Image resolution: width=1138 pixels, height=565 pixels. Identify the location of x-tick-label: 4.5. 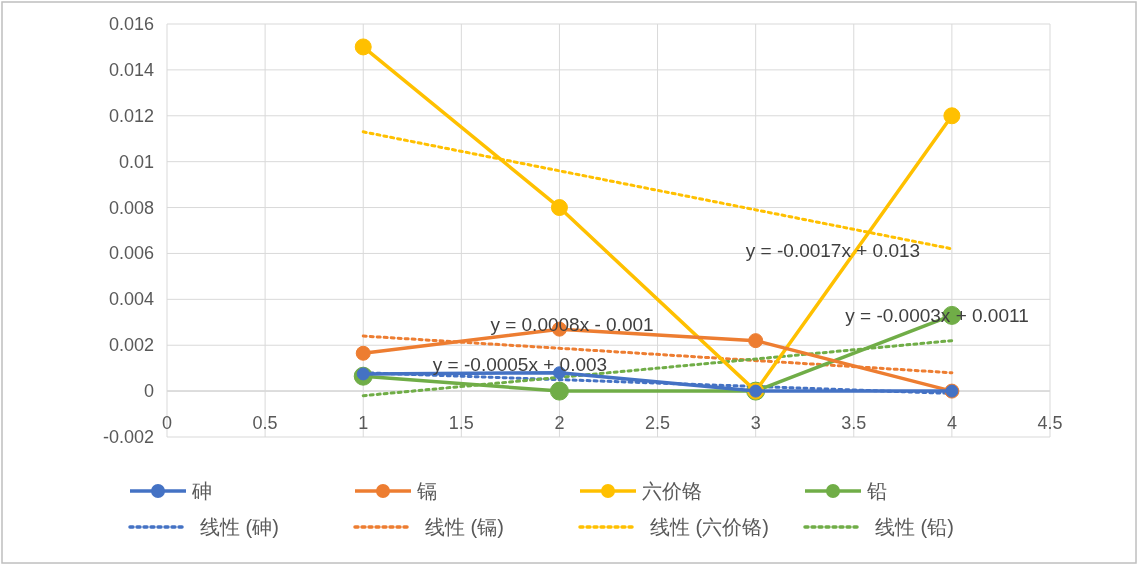
(1050, 423).